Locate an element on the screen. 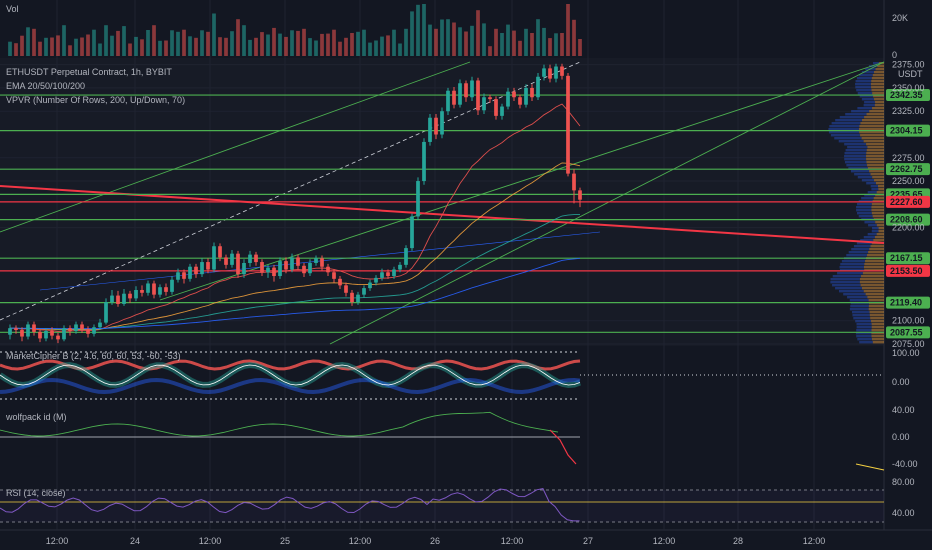 Image resolution: width=932 pixels, height=550 pixels. wolfpack-pane is located at coordinates (442, 438).